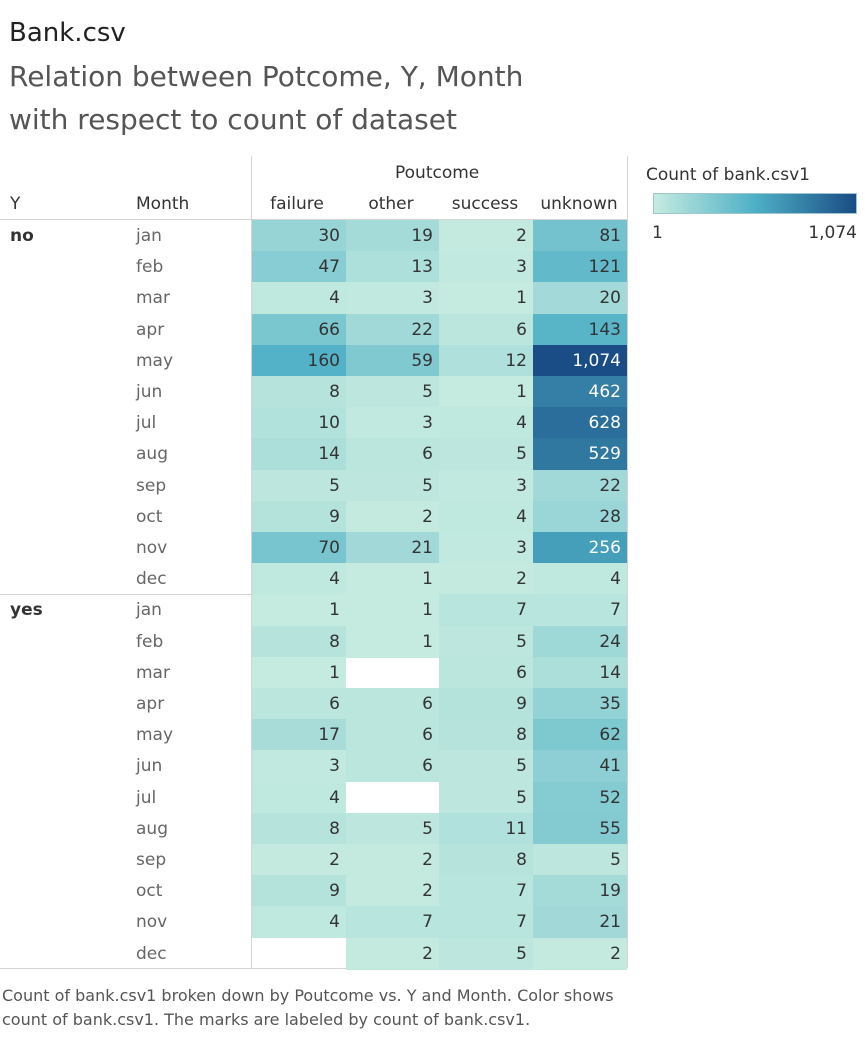 This screenshot has height=1063, width=865. I want to click on chart-subtitle-line-1: Relation between Potcome, Y, Month, so click(266, 76).